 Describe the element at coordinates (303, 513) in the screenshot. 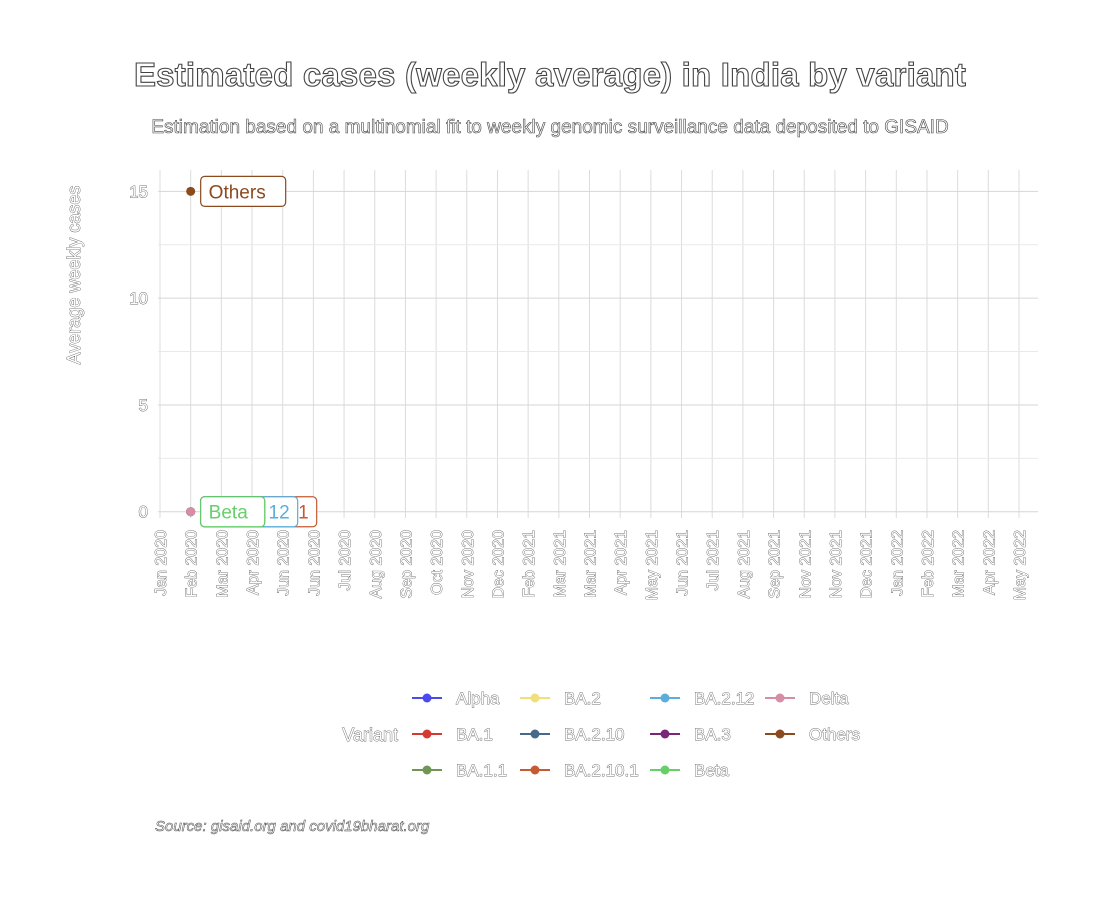

I see `label-text: 1` at that location.